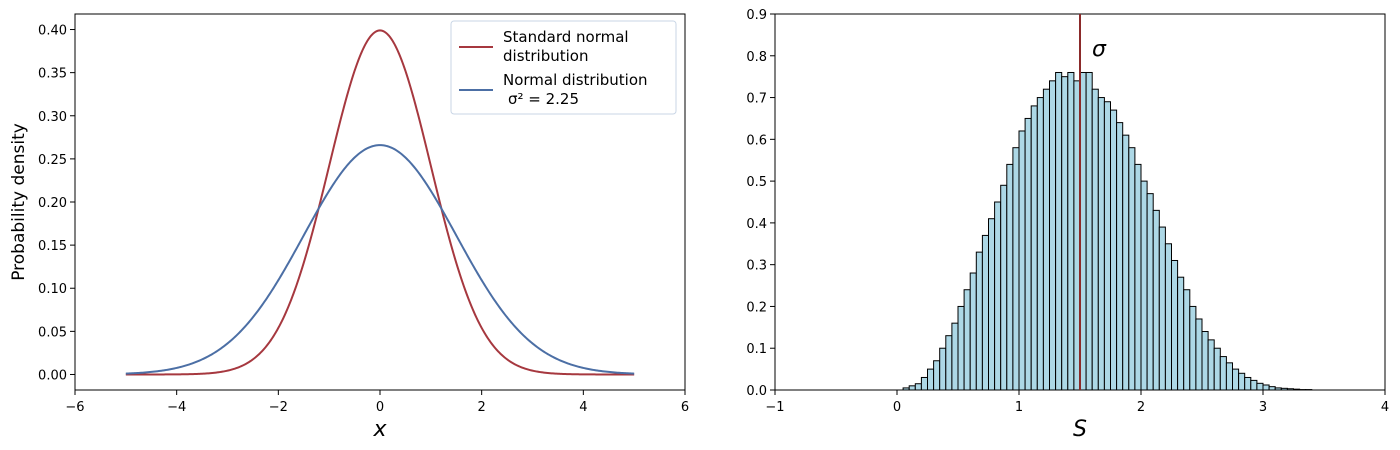 This screenshot has width=1400, height=450. Describe the element at coordinates (52, 117) in the screenshot. I see `left-y-tick-label: 0.30` at that location.